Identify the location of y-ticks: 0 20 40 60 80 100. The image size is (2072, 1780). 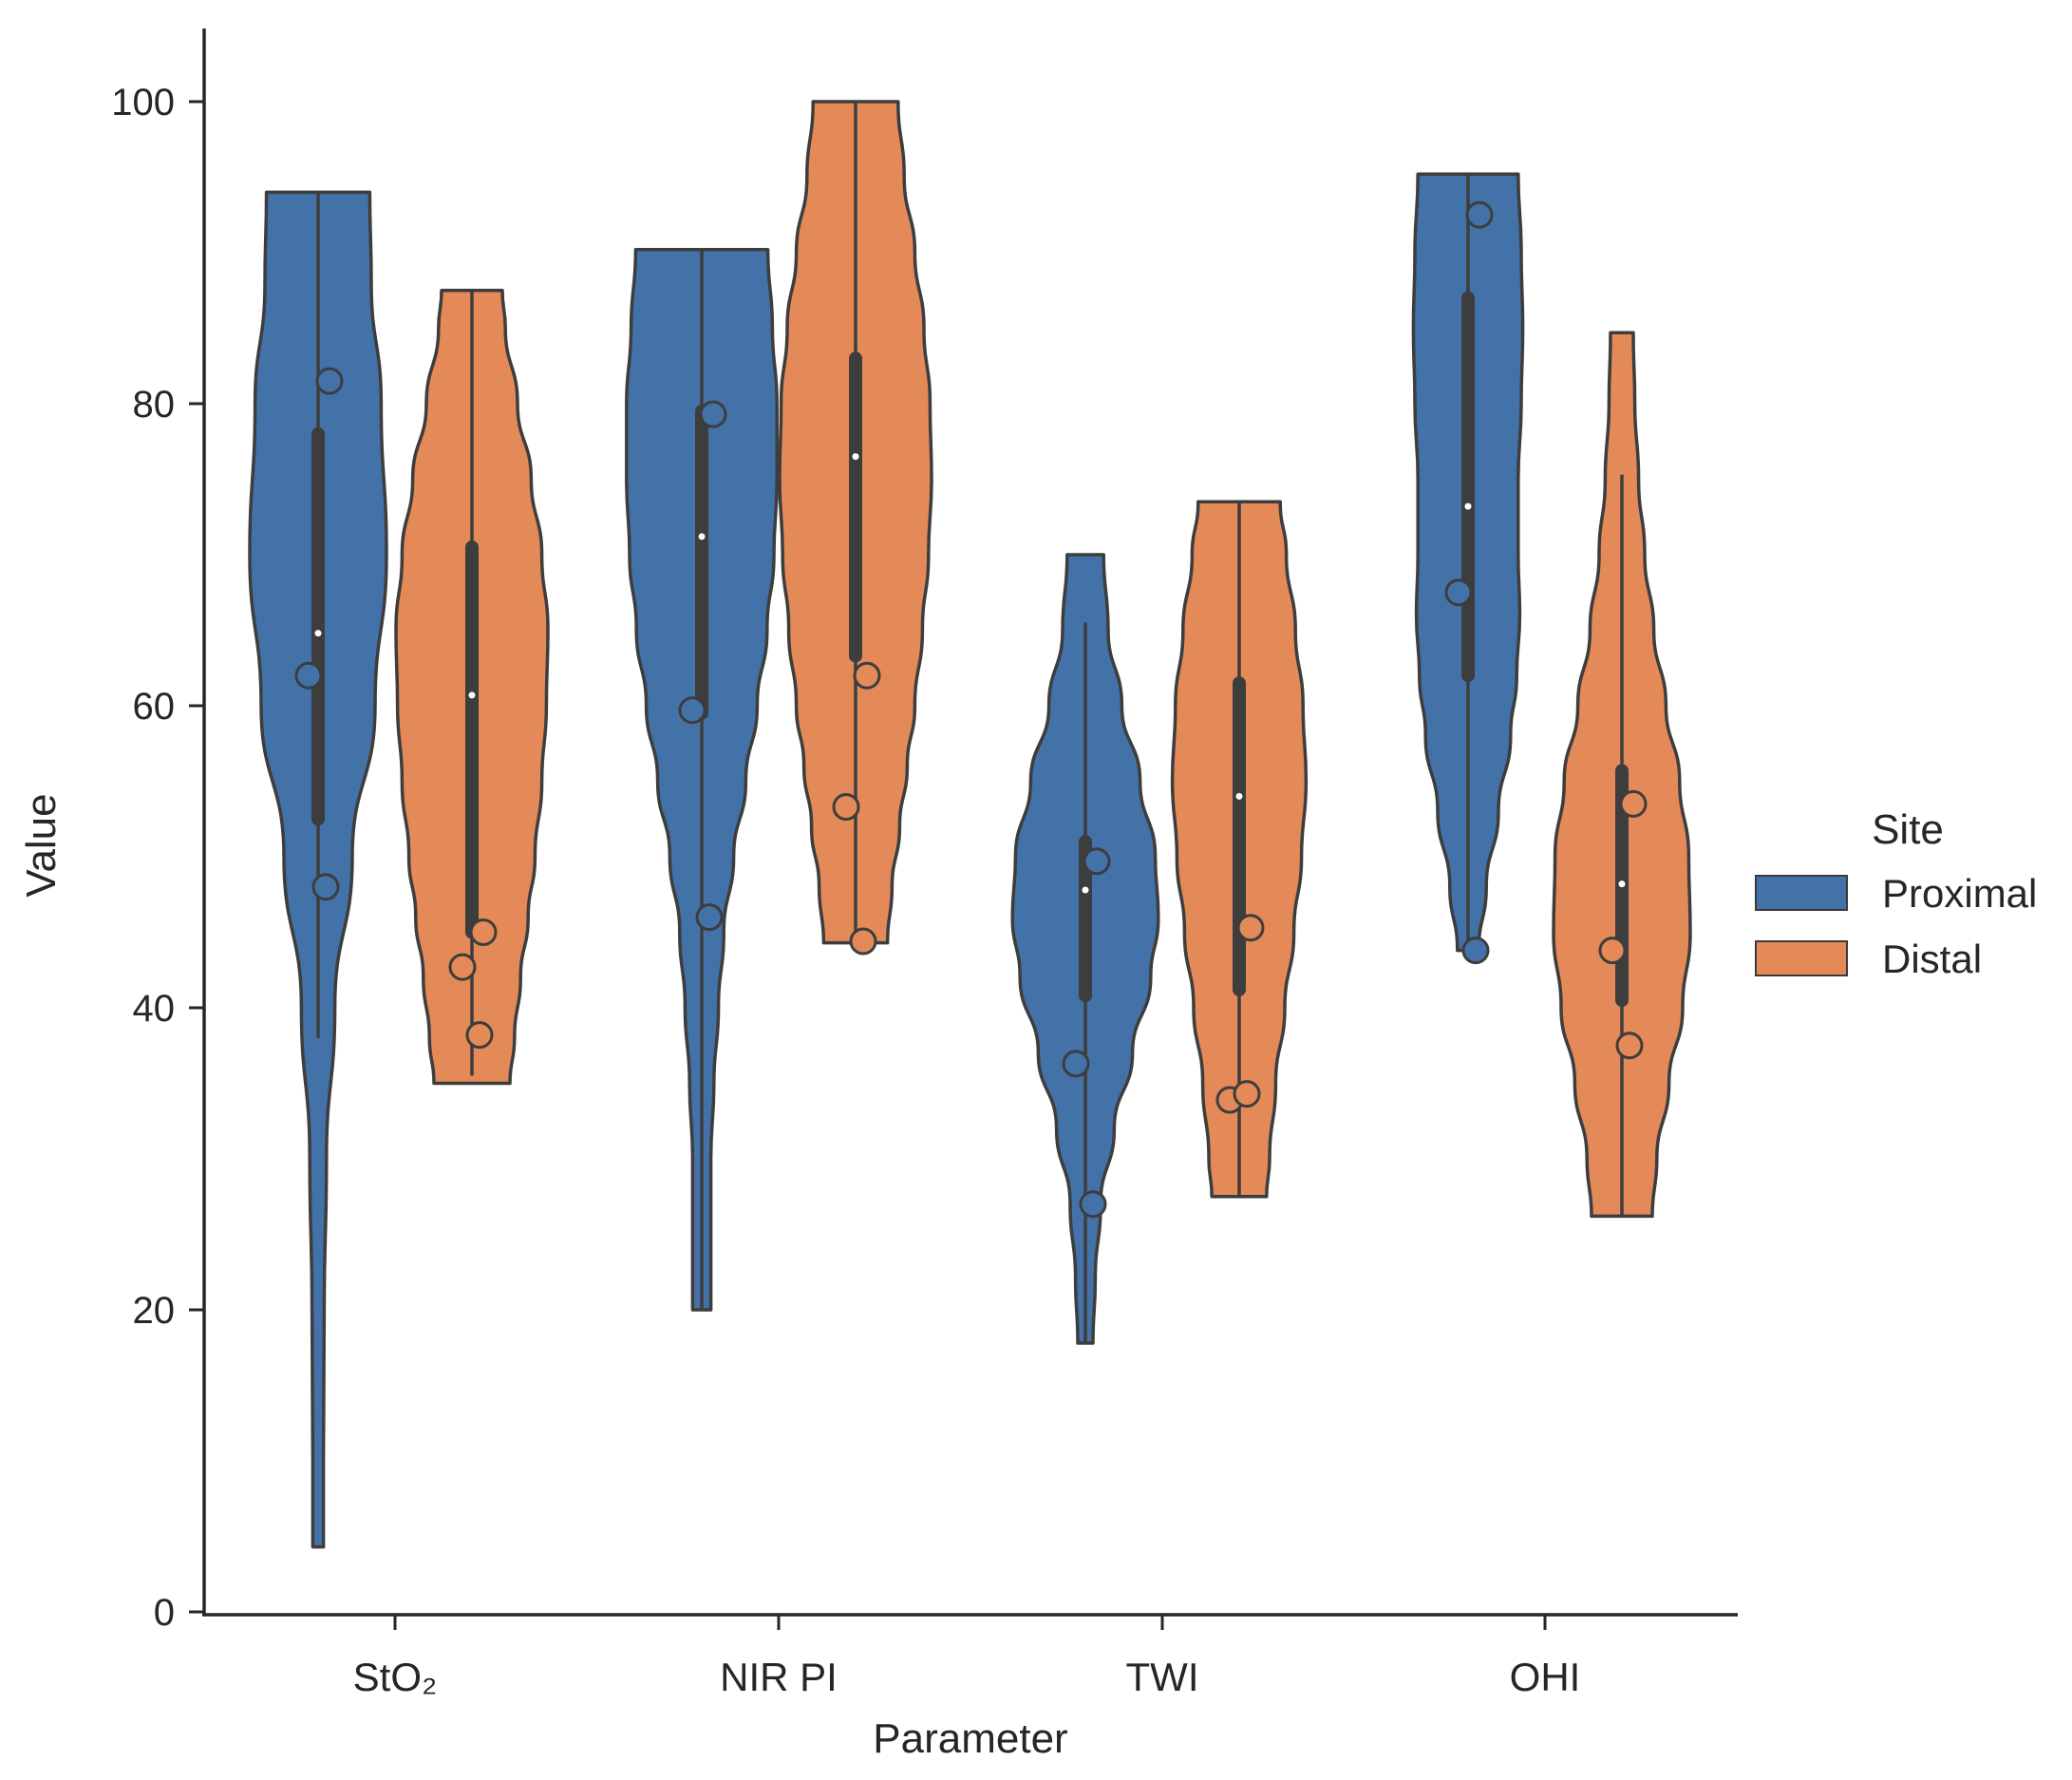
(157, 858).